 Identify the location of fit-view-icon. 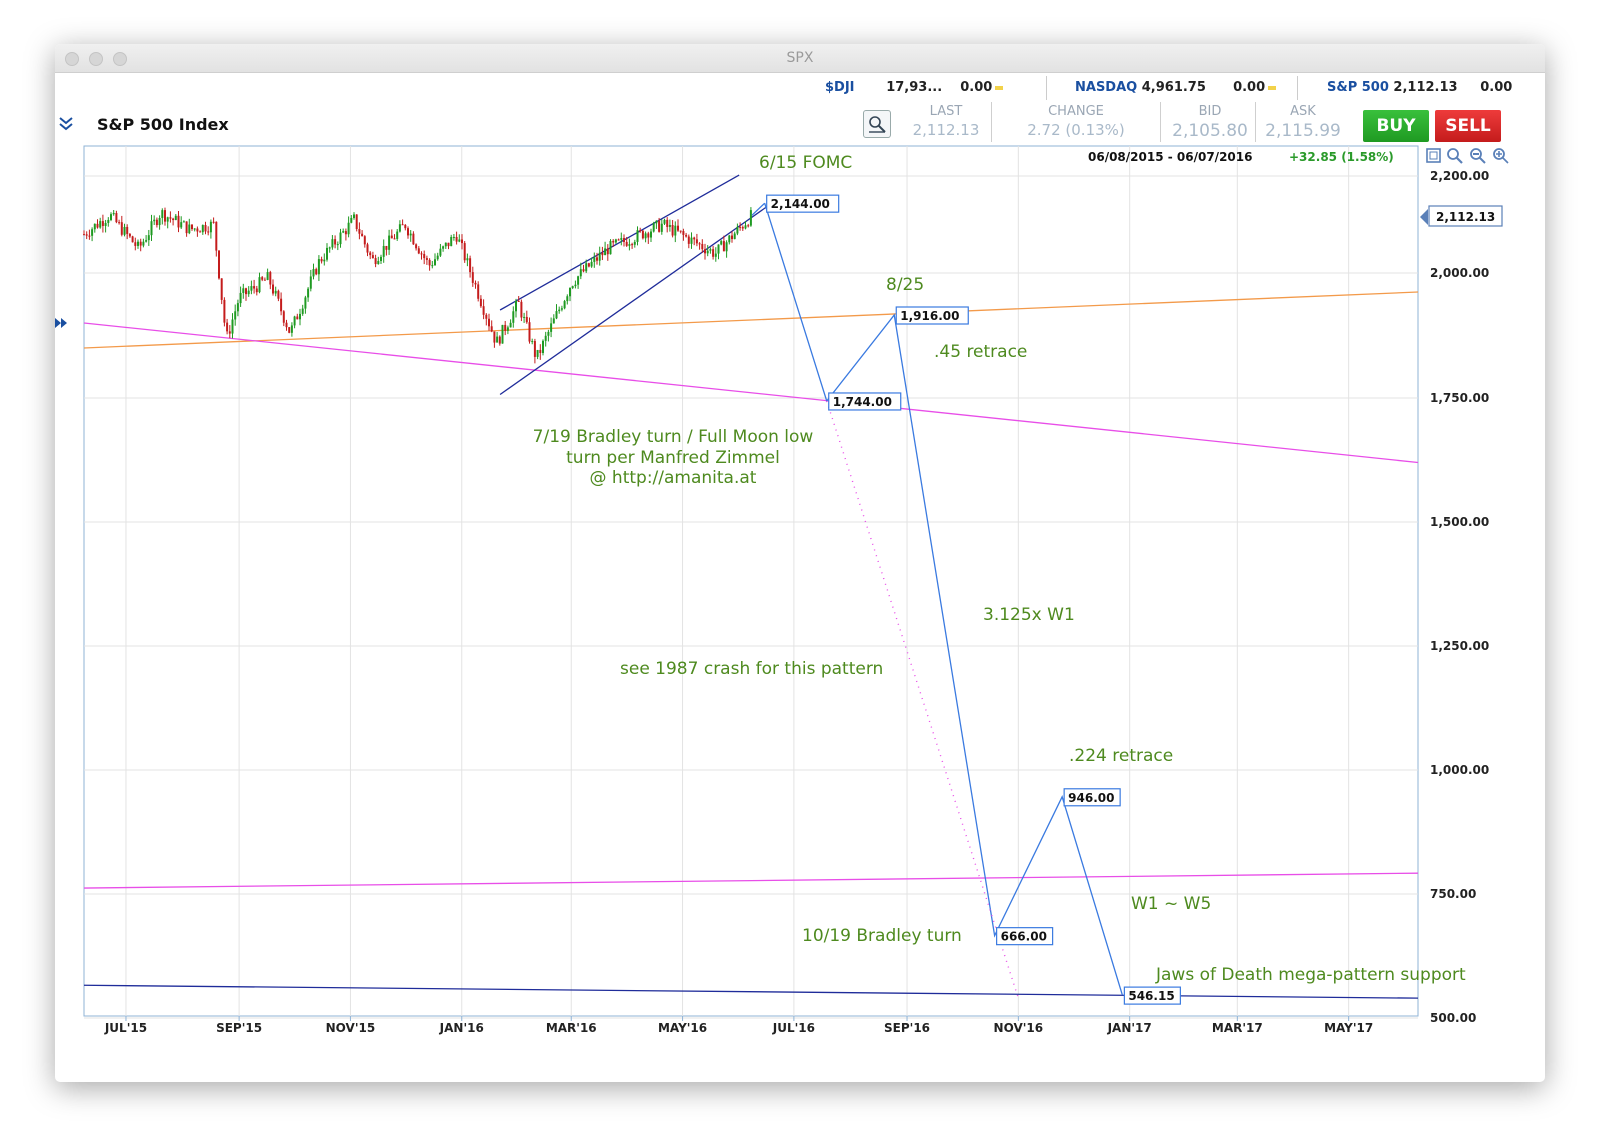
(1433, 155).